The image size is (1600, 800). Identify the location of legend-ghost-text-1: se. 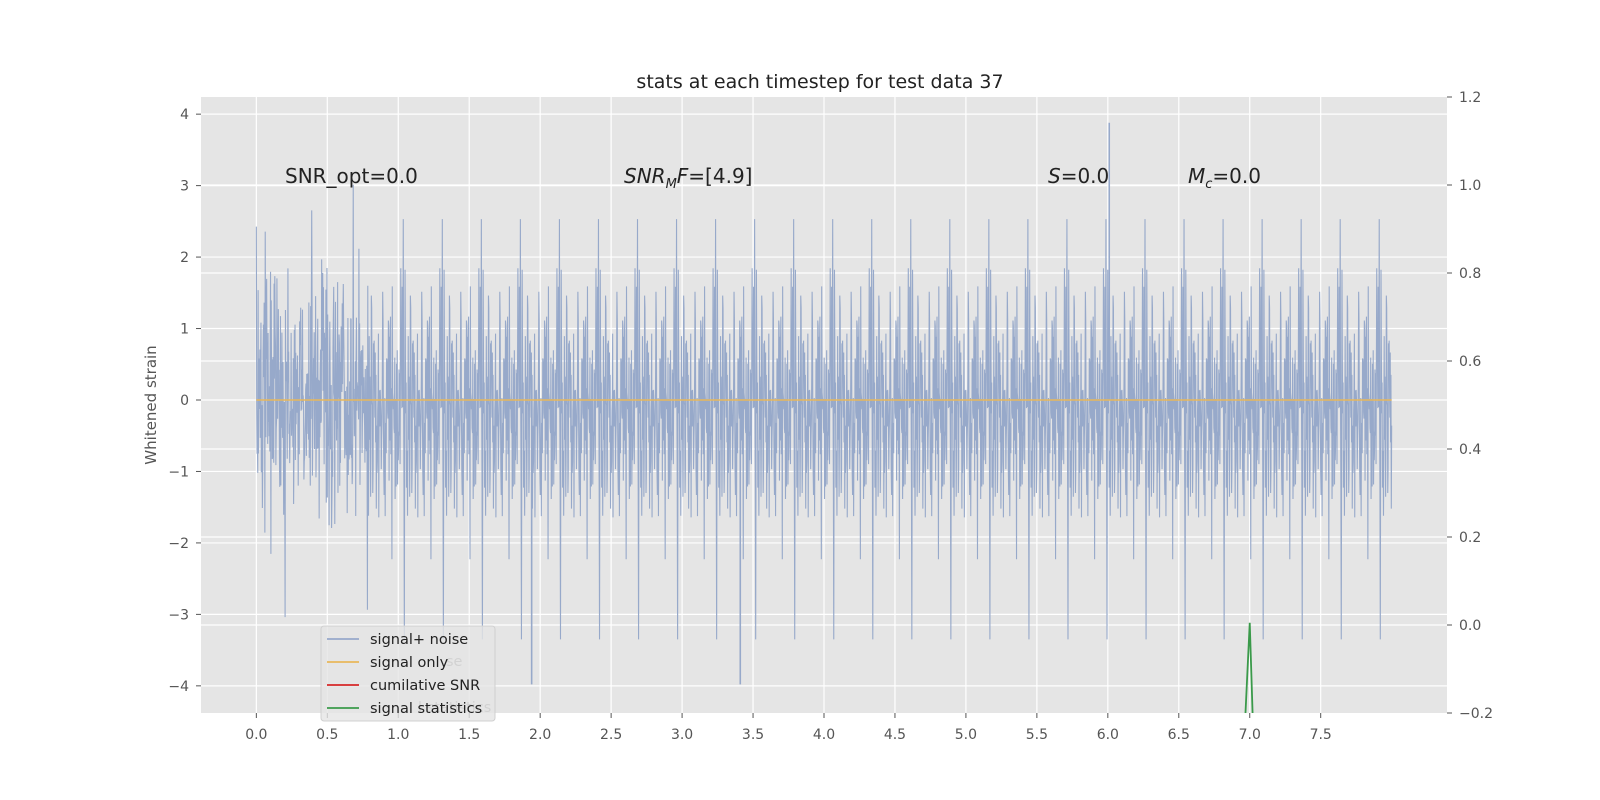
(454, 662).